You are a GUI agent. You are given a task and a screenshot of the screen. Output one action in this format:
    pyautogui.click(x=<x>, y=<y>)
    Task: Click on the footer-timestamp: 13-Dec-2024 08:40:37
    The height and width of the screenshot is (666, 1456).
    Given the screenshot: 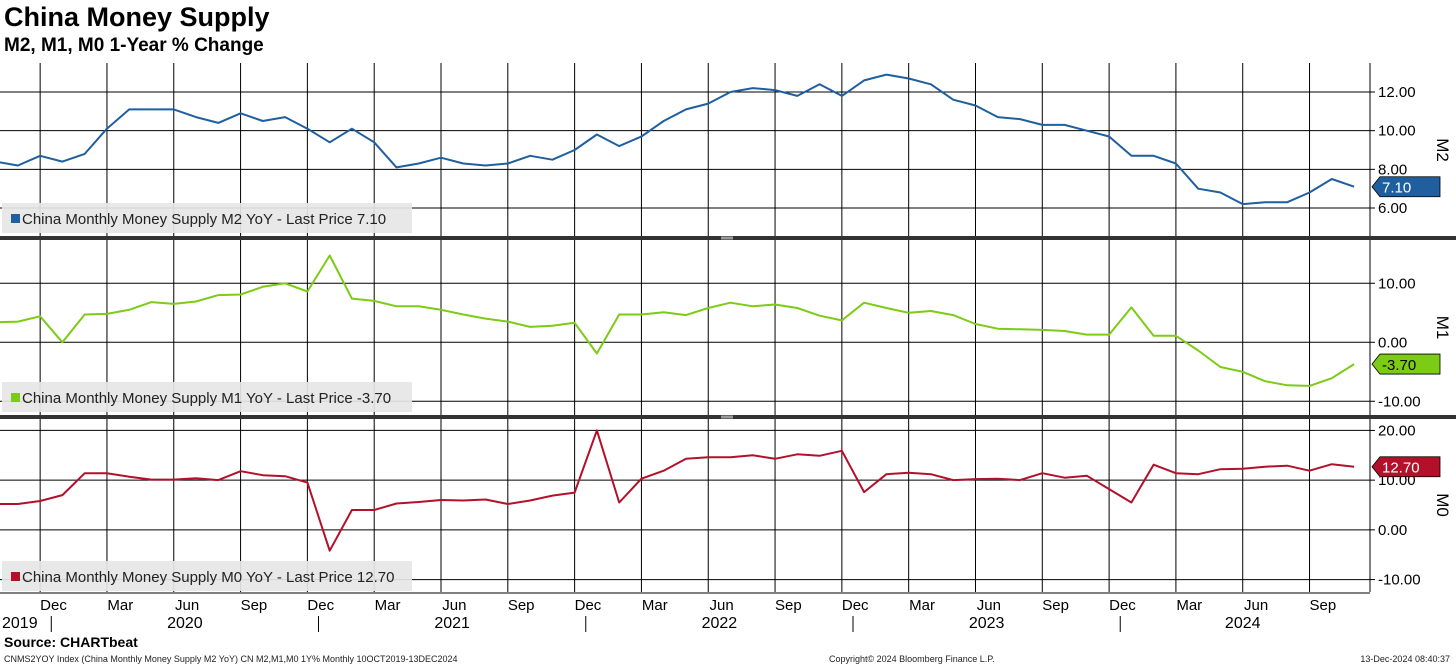 What is the action you would take?
    pyautogui.click(x=1405, y=659)
    